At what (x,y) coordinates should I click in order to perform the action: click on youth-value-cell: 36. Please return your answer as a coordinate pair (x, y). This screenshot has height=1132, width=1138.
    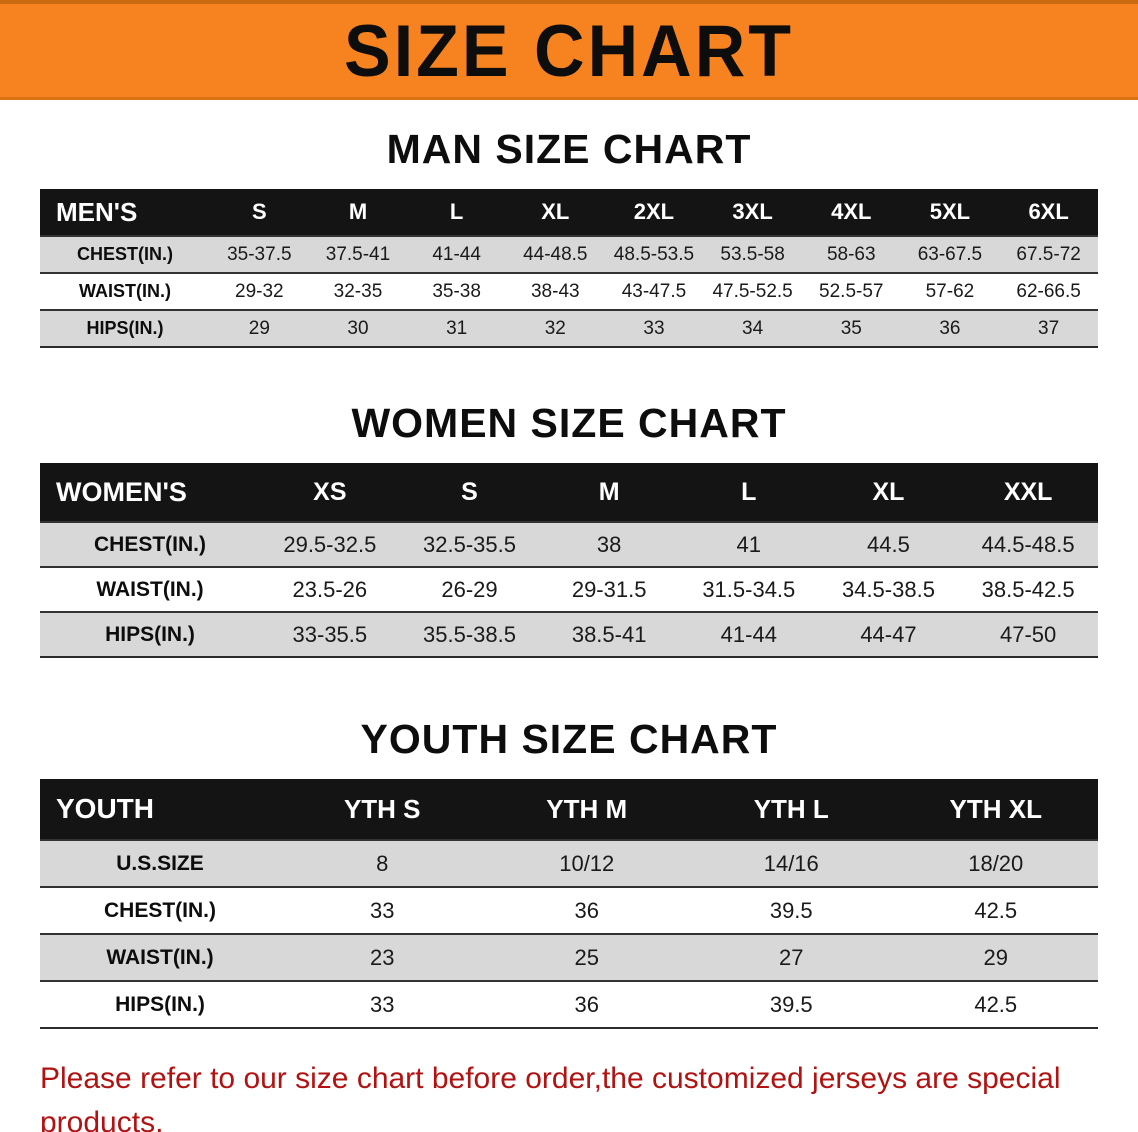
    Looking at the image, I should click on (586, 910).